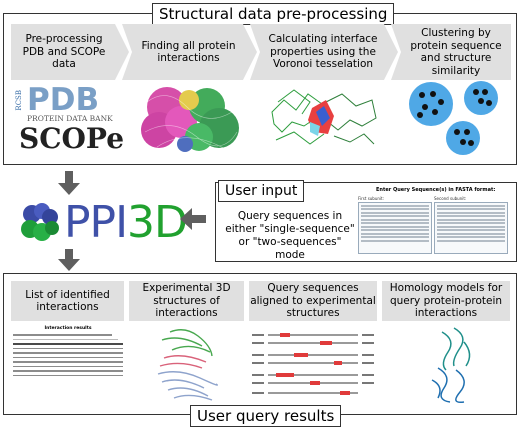 Image resolution: width=520 pixels, height=428 pixels. Describe the element at coordinates (395, 228) in the screenshot. I see `first-subunit-textarea` at that location.